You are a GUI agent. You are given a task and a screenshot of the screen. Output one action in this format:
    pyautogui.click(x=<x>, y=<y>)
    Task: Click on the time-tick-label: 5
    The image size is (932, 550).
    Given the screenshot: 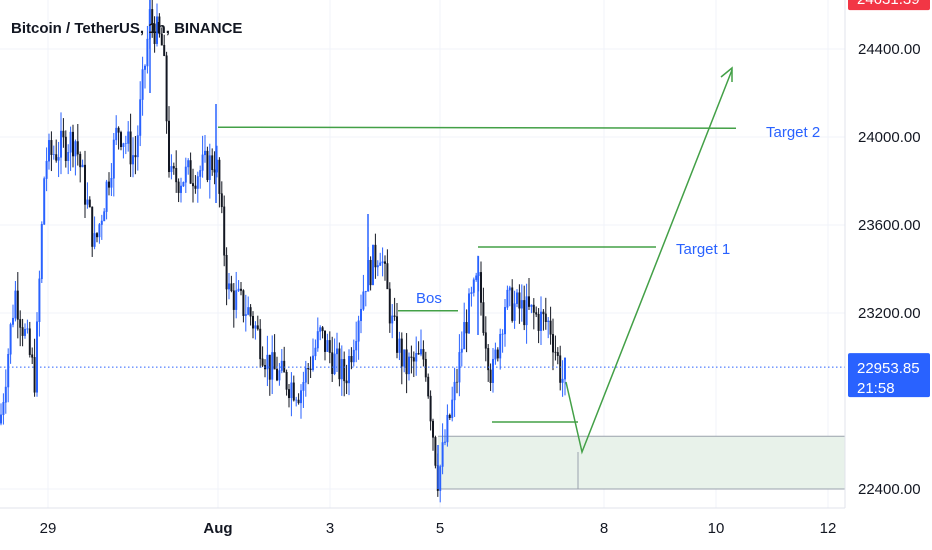 What is the action you would take?
    pyautogui.click(x=440, y=528)
    